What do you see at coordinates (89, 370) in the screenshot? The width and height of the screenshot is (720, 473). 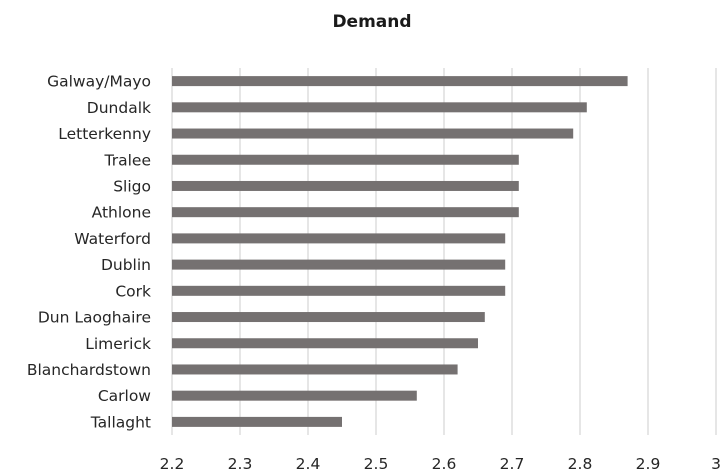 I see `category-label: Blanchardstown` at bounding box center [89, 370].